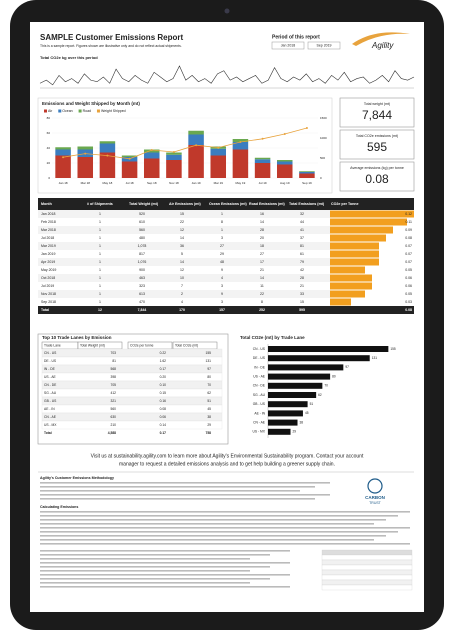 This screenshot has height=632, width=454. Describe the element at coordinates (163, 369) in the screenshot. I see `lanes-cell: 0.17` at that location.